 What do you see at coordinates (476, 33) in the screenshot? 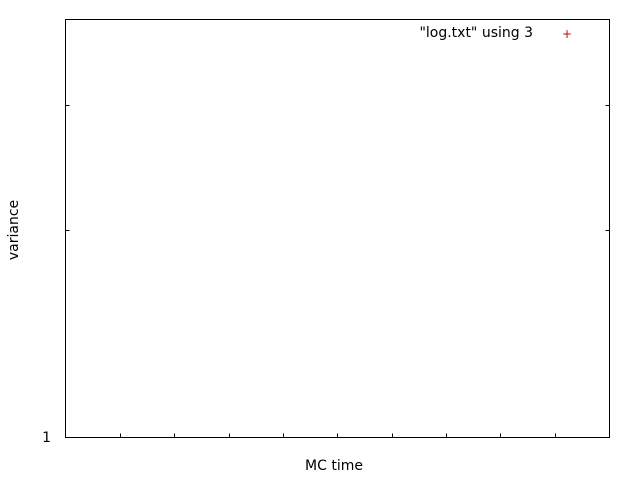
I see `legend-label: "log.txt" using 3` at bounding box center [476, 33].